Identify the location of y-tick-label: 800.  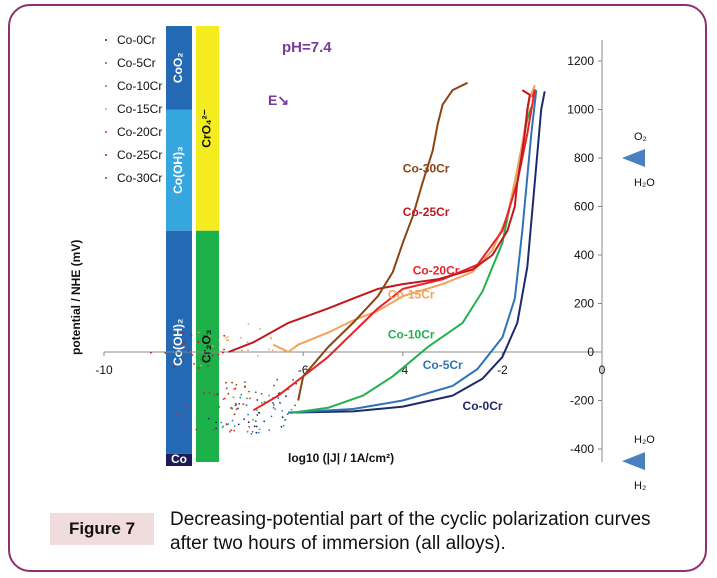
(584, 158).